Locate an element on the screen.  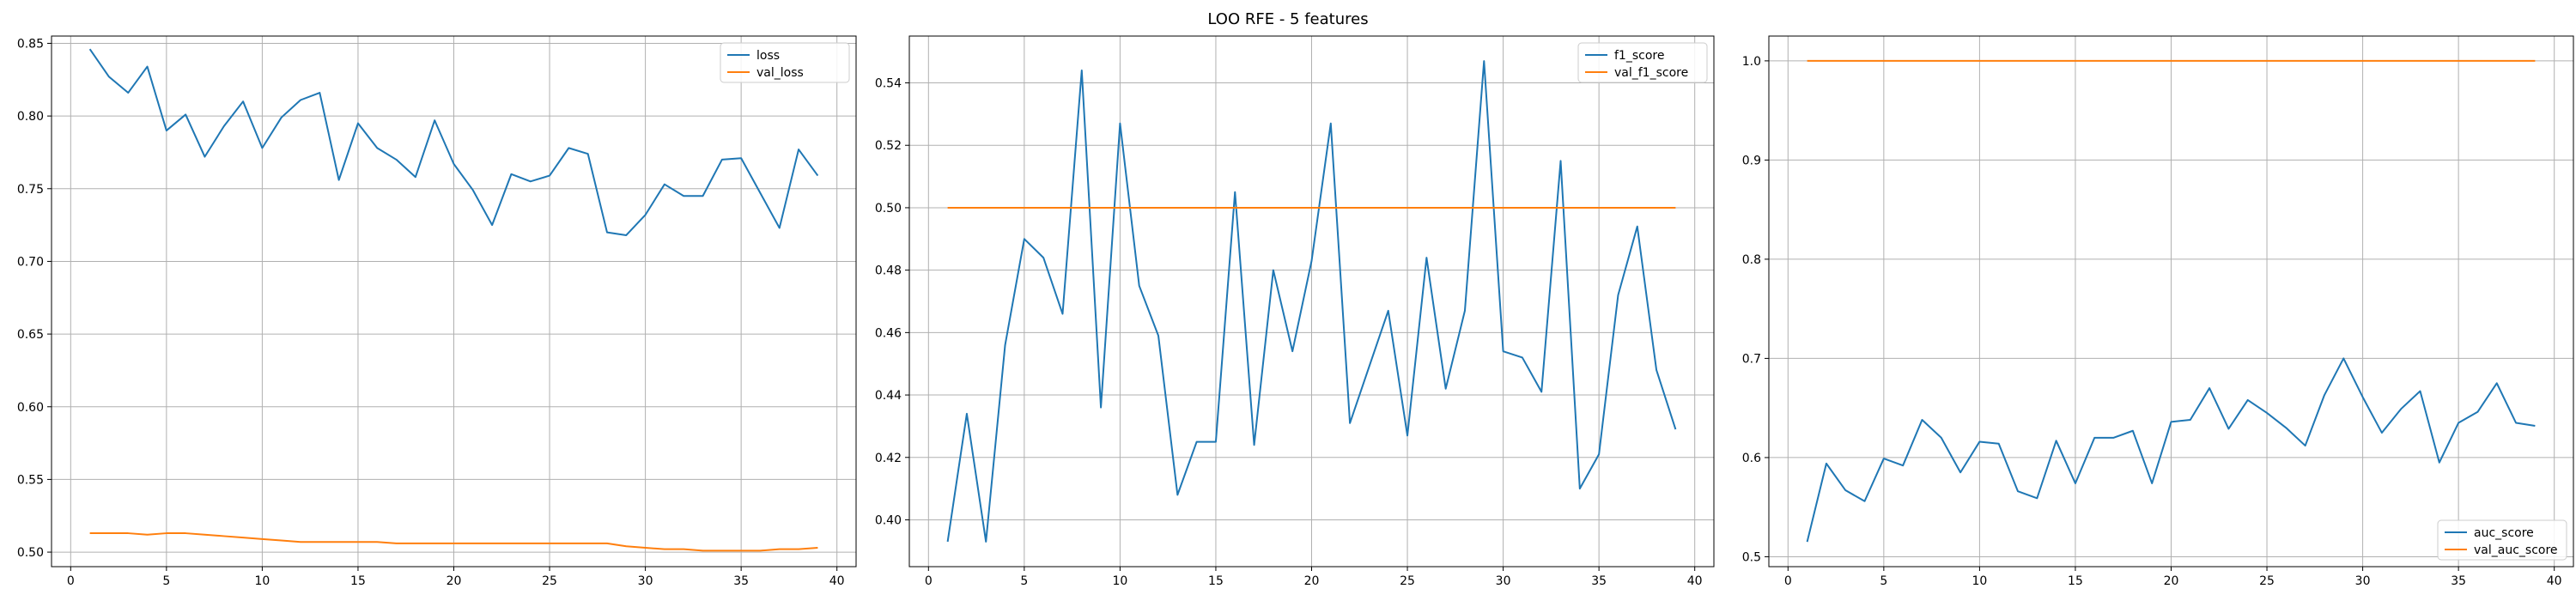
y-axis: 0.40 0.42 0.44 0.46 0.48 0.50 0.52 0.54 is located at coordinates (892, 302).